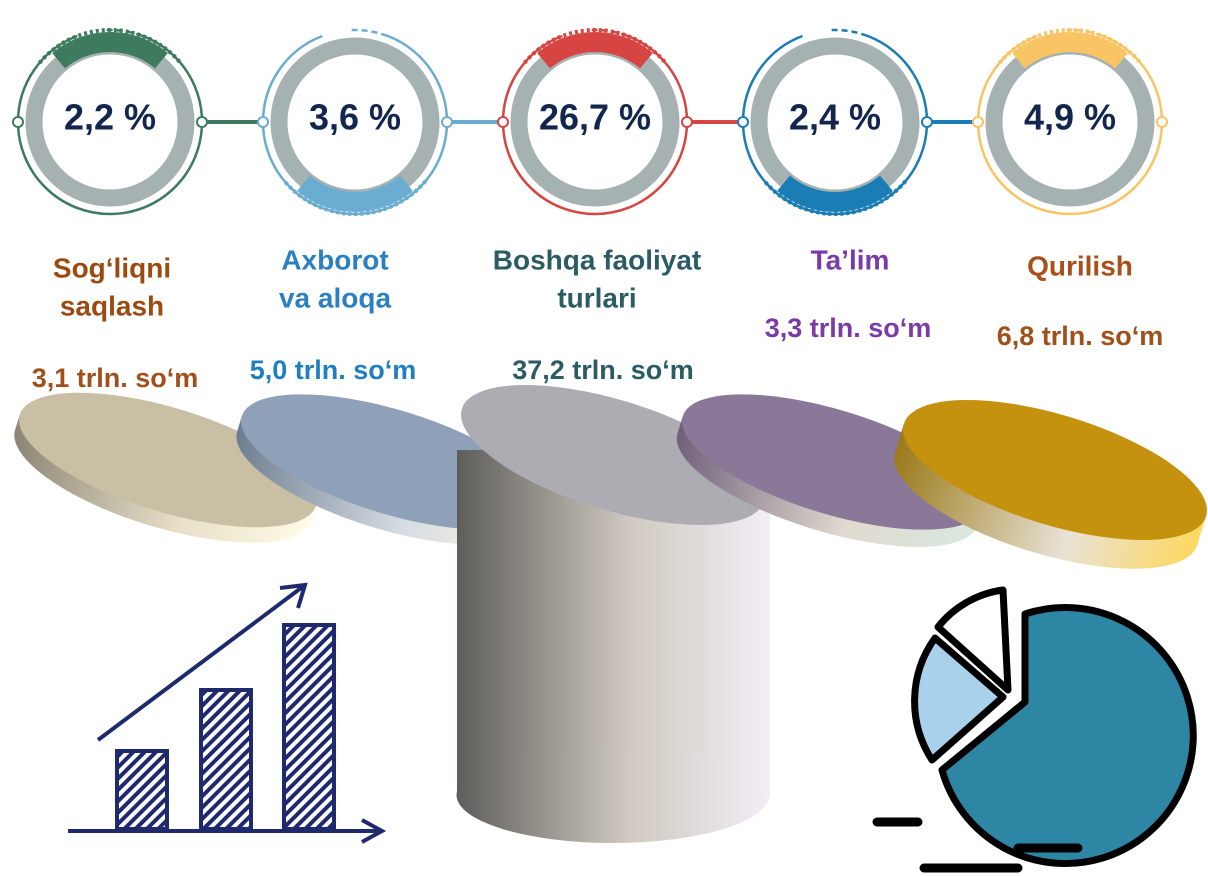 This screenshot has width=1208, height=876. I want to click on amount: 6,8 trln. so‘m, so click(1080, 336).